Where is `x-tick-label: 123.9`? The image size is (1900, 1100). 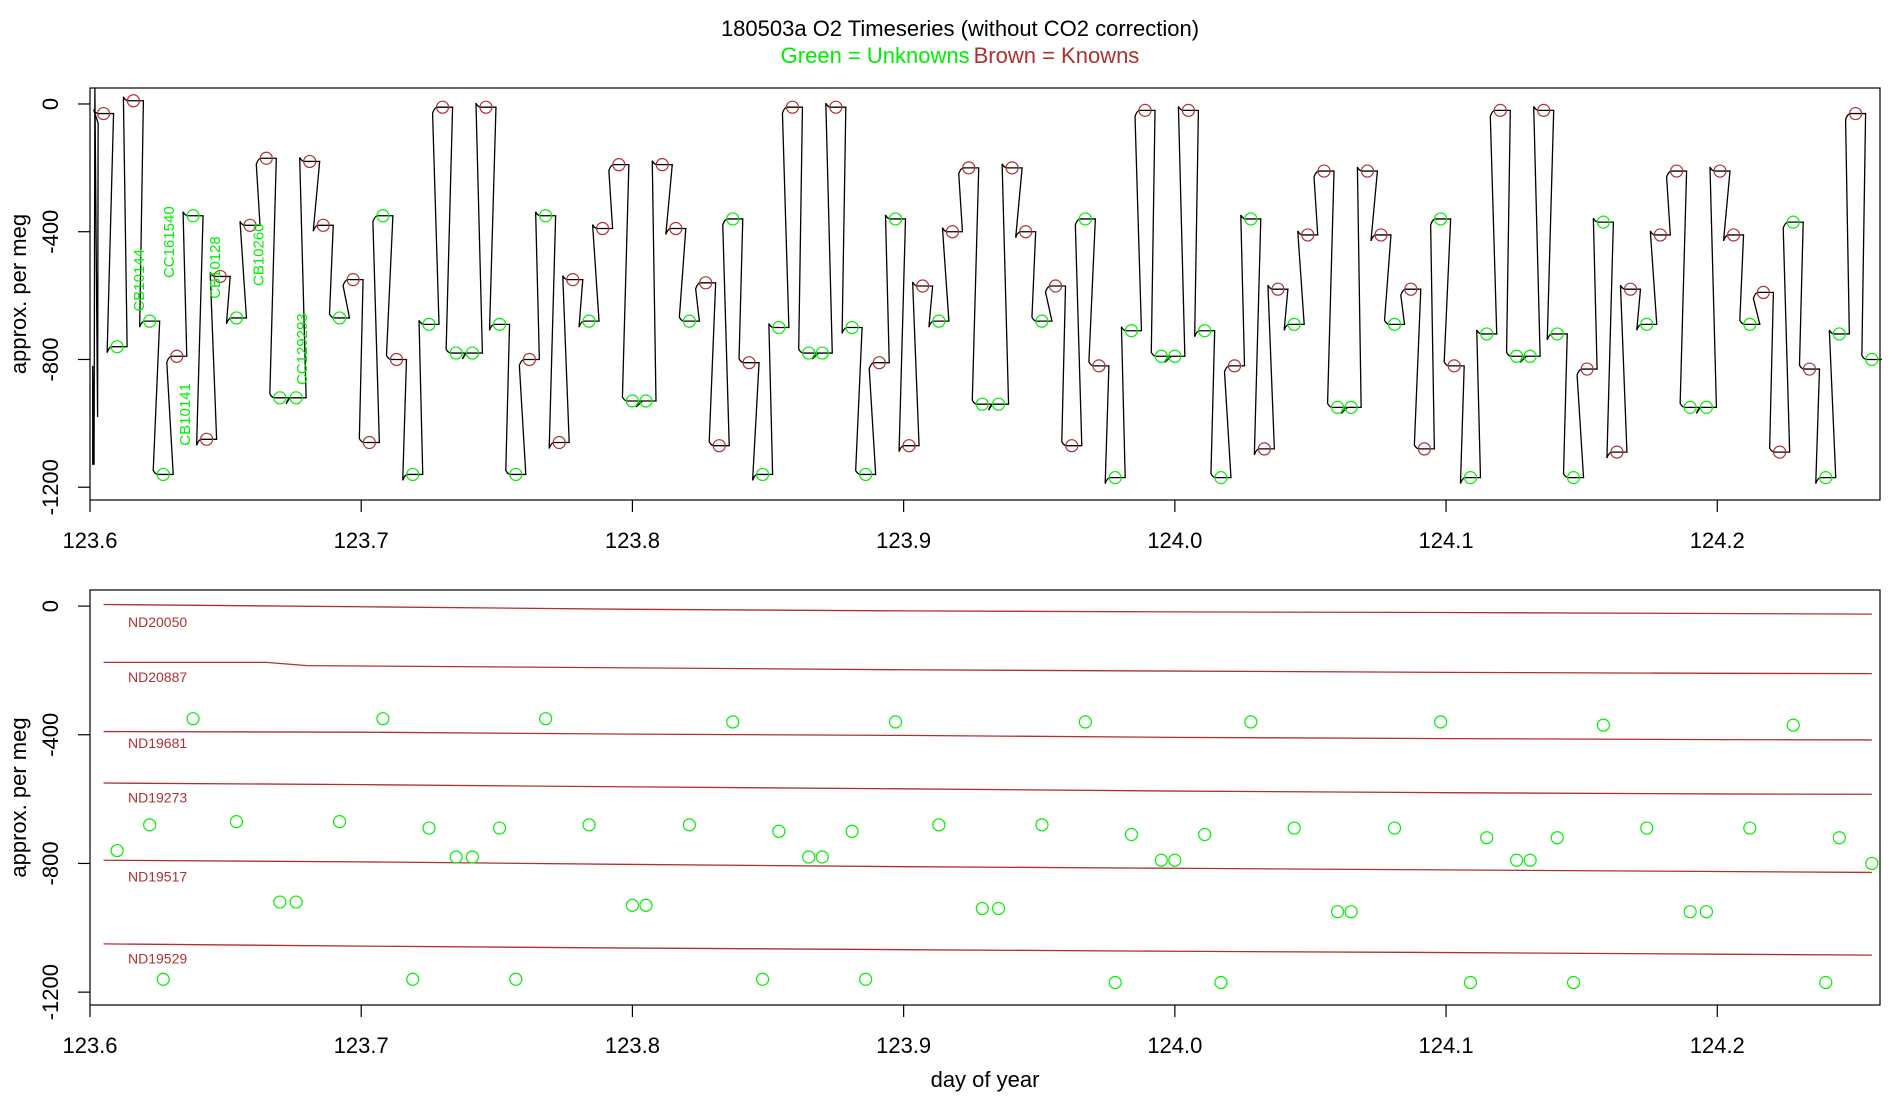 x-tick-label: 123.9 is located at coordinates (903, 1045).